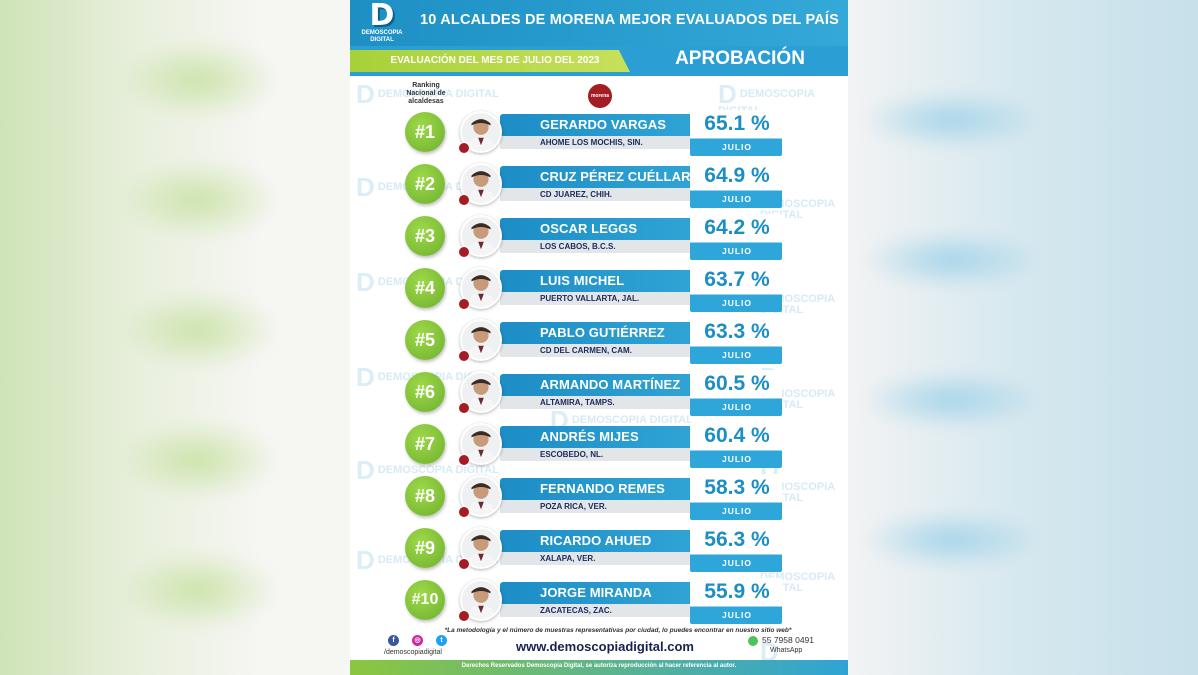  I want to click on section-title: APROBACIÓN, so click(740, 58).